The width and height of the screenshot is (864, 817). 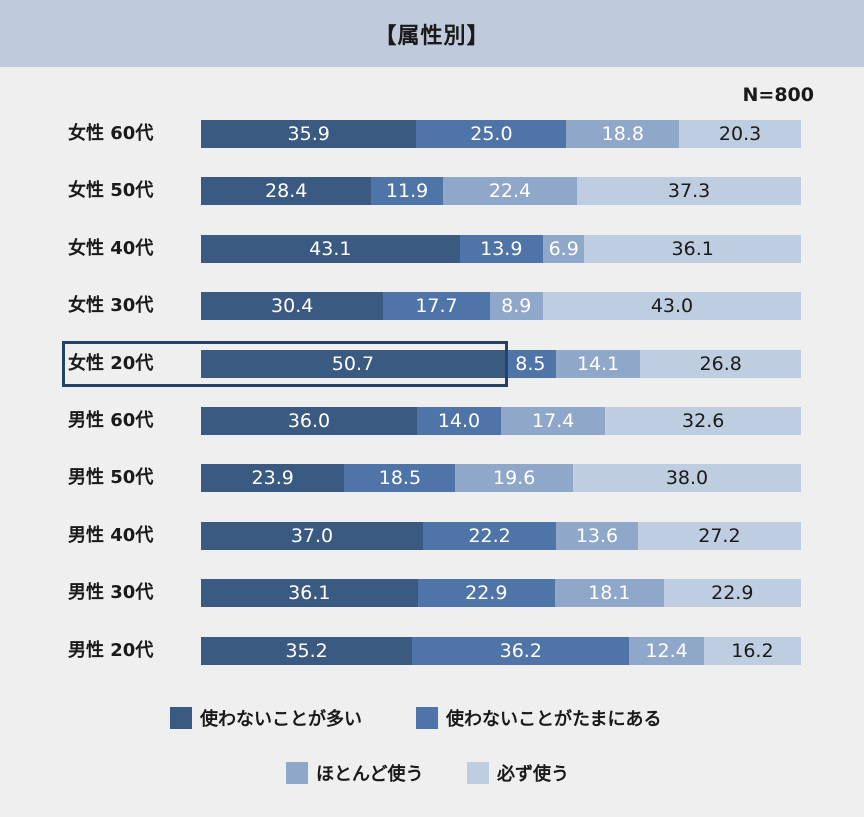 I want to click on legend-item: 使わないことがたまにある, so click(x=538, y=718).